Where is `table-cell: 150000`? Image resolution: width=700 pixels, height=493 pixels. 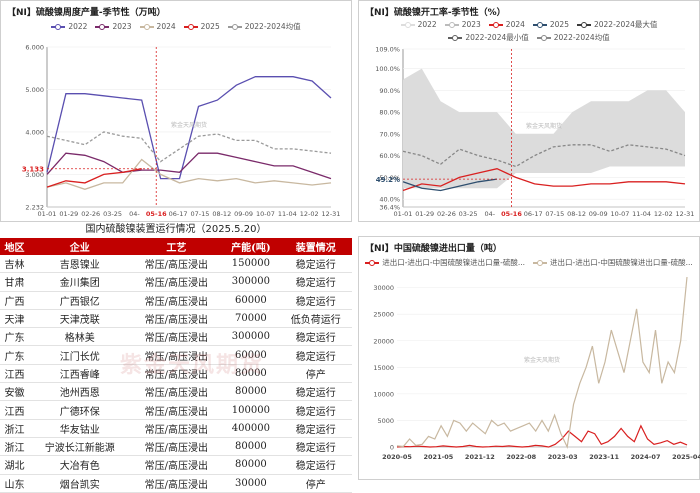 table-cell: 150000 is located at coordinates (250, 264).